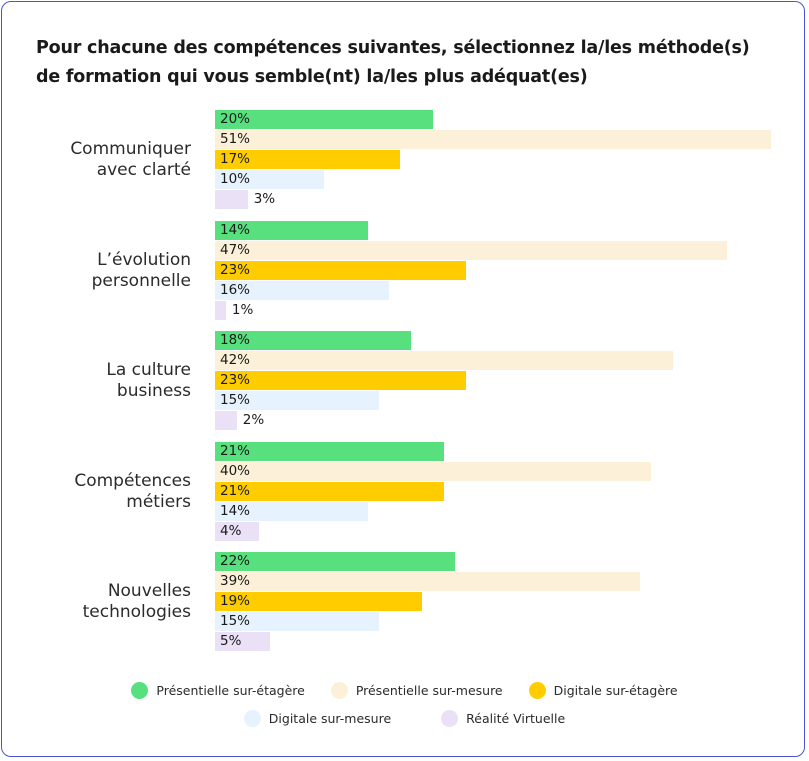  Describe the element at coordinates (143, 170) in the screenshot. I see `category-label-line: avec clarté` at that location.